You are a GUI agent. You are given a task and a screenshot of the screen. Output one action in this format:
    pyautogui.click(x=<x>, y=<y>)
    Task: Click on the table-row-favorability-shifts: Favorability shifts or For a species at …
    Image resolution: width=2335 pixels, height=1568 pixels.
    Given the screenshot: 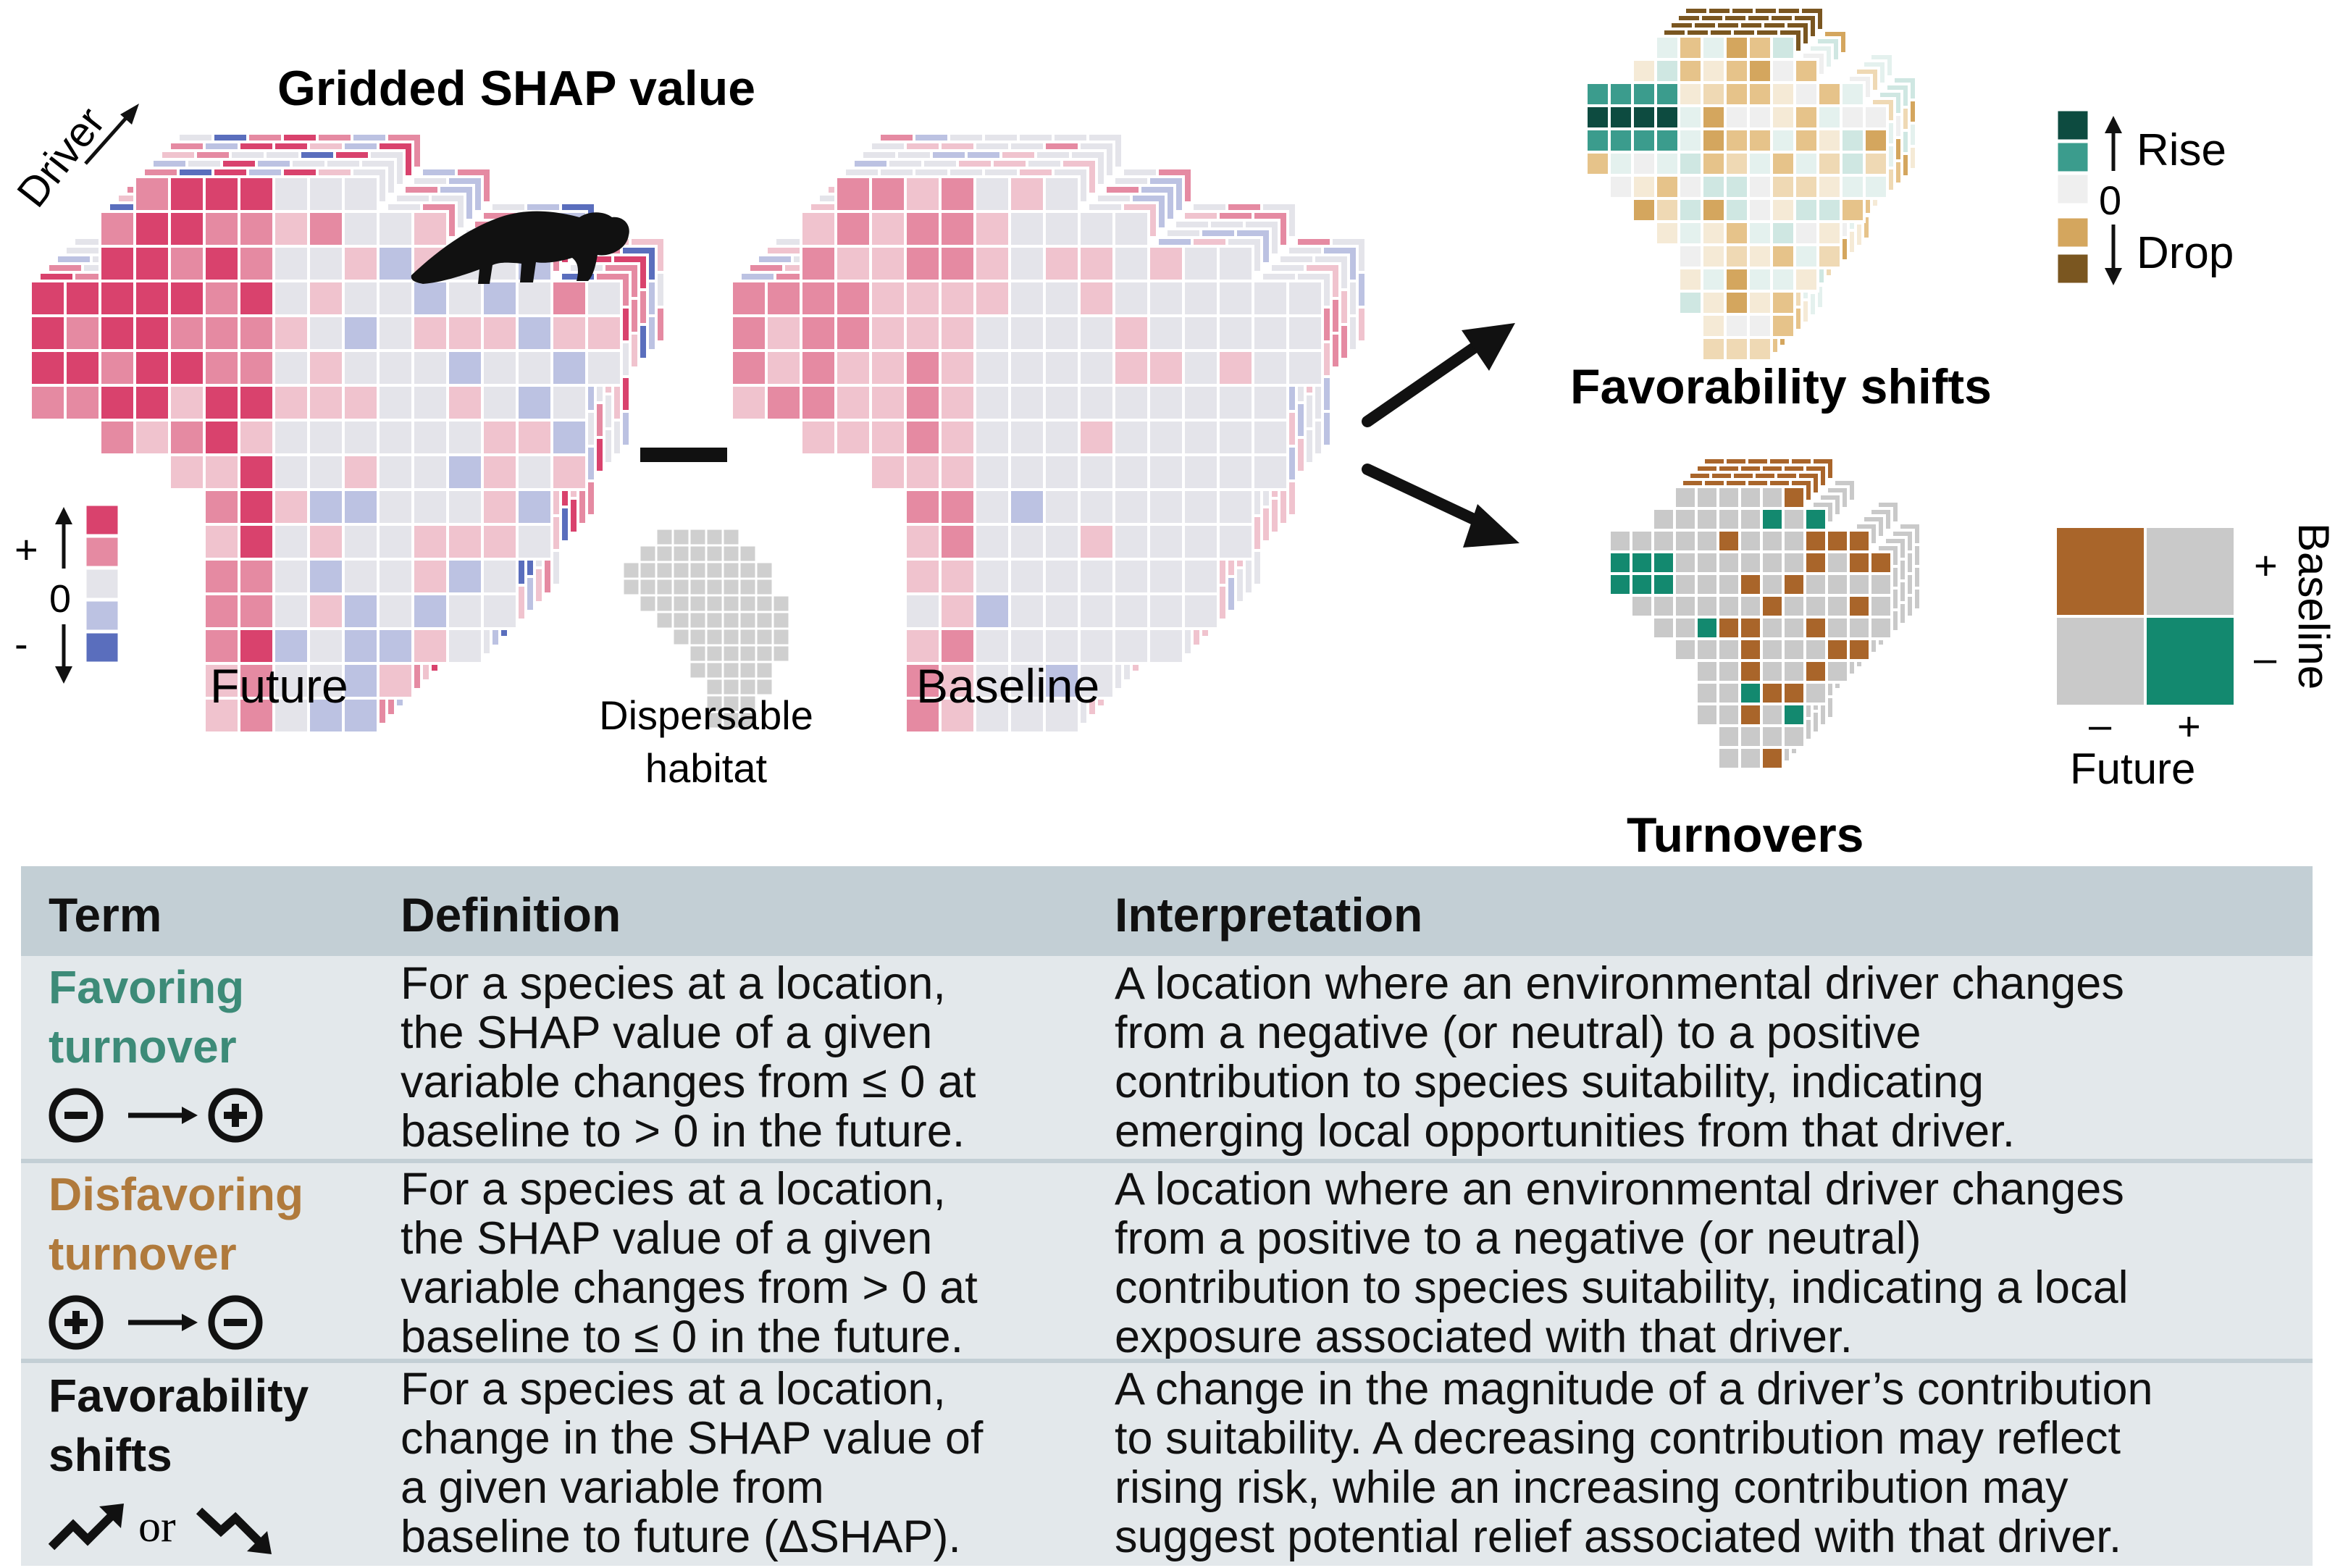 What is the action you would take?
    pyautogui.click(x=1167, y=1464)
    